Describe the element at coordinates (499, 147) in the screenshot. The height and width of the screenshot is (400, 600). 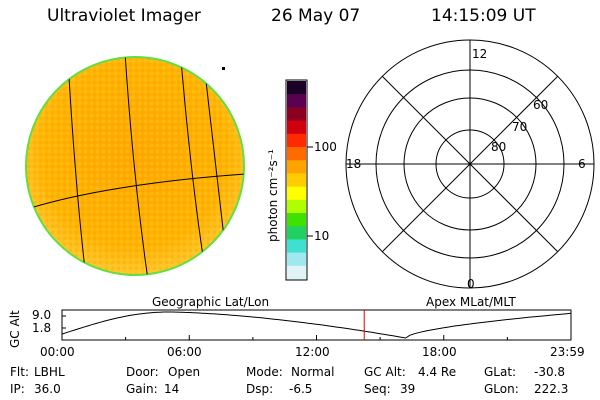
I see `lat-label-80: 80` at that location.